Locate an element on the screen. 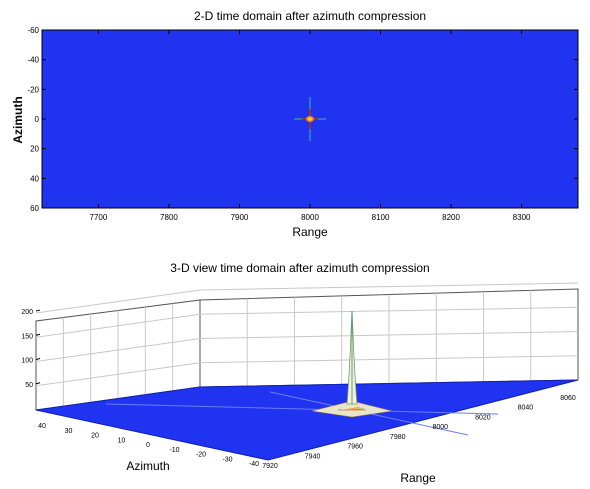 The height and width of the screenshot is (489, 590). surface-peak is located at coordinates (352, 364).